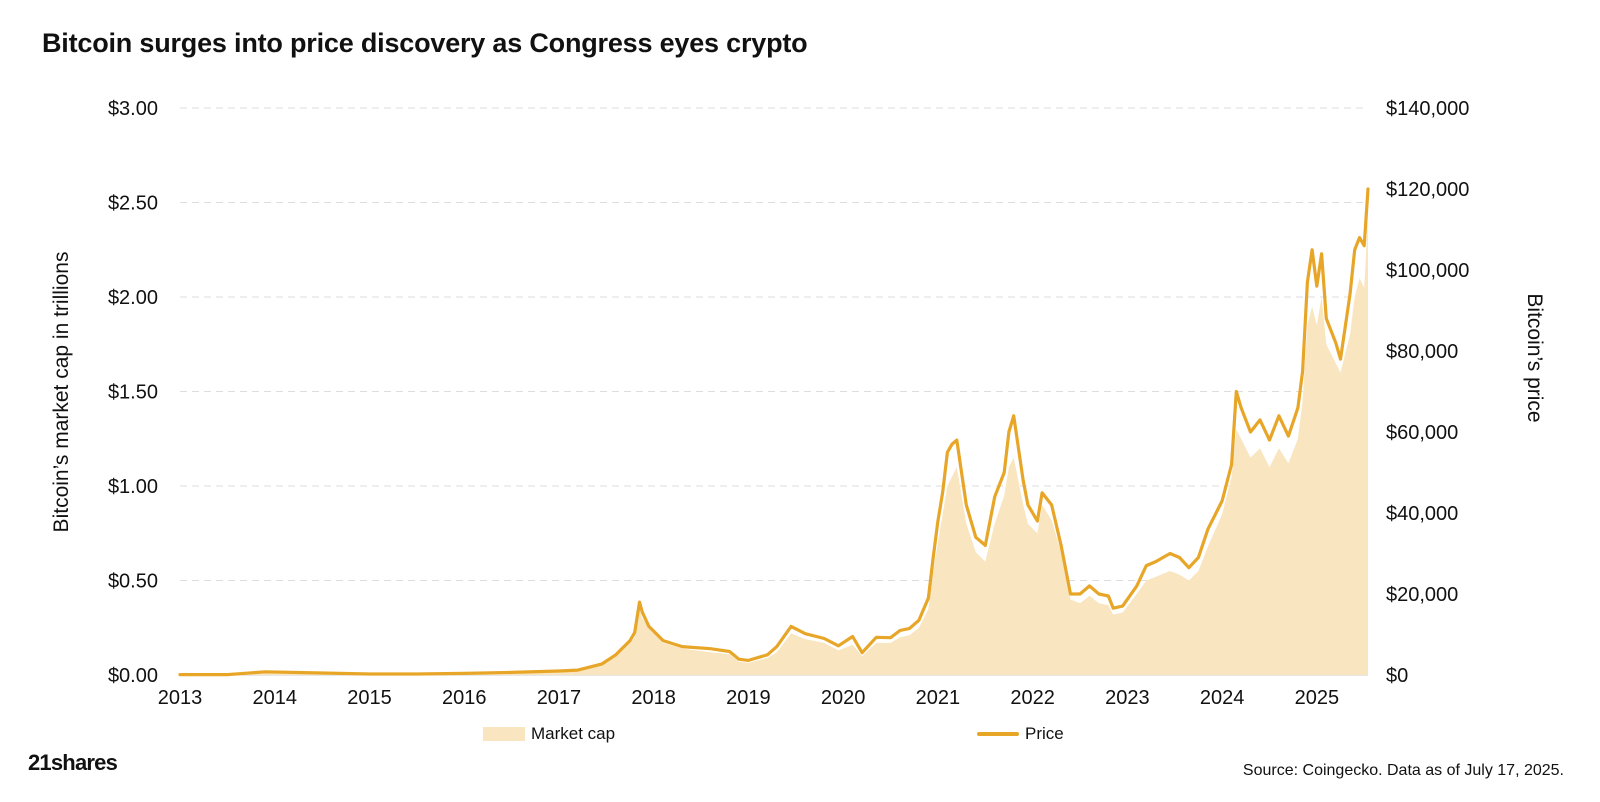  I want to click on left-tick-label: $0.50, so click(133, 582).